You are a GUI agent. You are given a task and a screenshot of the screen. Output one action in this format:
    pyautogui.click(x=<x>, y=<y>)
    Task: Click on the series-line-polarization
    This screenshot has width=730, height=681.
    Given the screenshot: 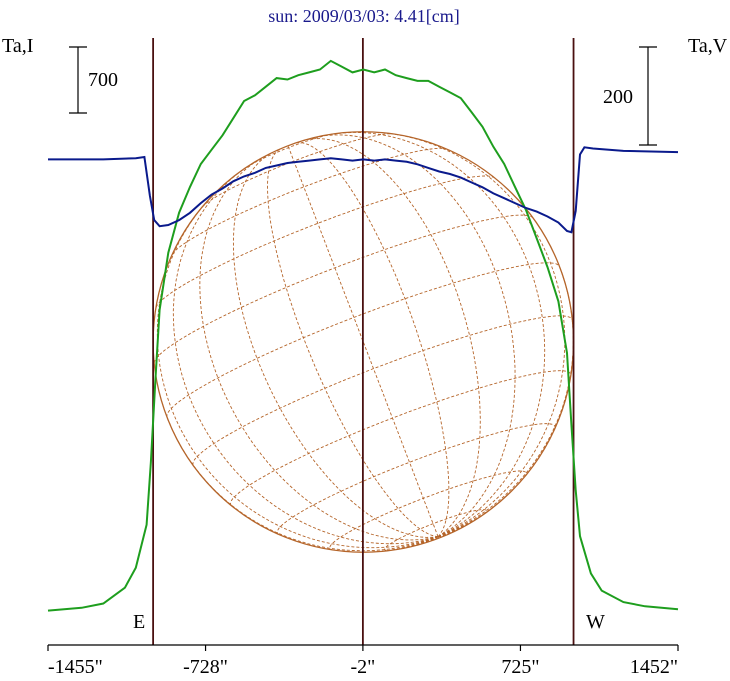 What is the action you would take?
    pyautogui.click(x=363, y=190)
    